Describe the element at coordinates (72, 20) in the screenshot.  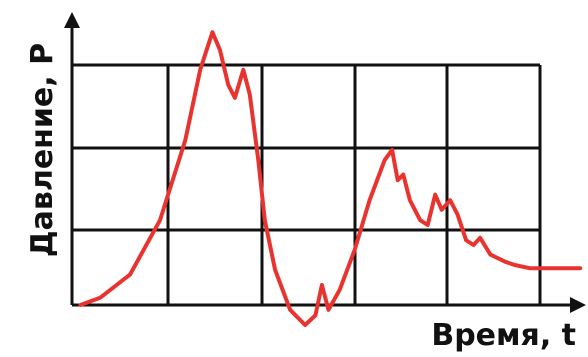
I see `y-arrow` at that location.